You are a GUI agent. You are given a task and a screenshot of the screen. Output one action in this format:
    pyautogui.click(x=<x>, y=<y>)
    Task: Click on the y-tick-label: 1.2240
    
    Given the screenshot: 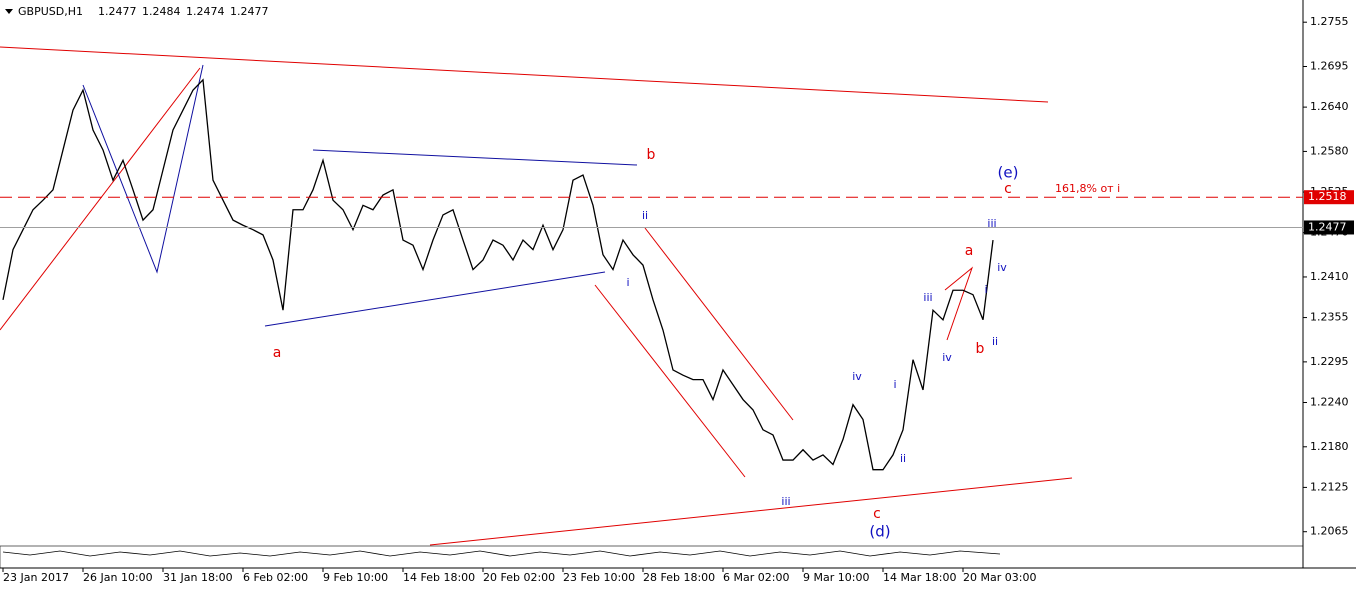 What is the action you would take?
    pyautogui.click(x=1329, y=401)
    